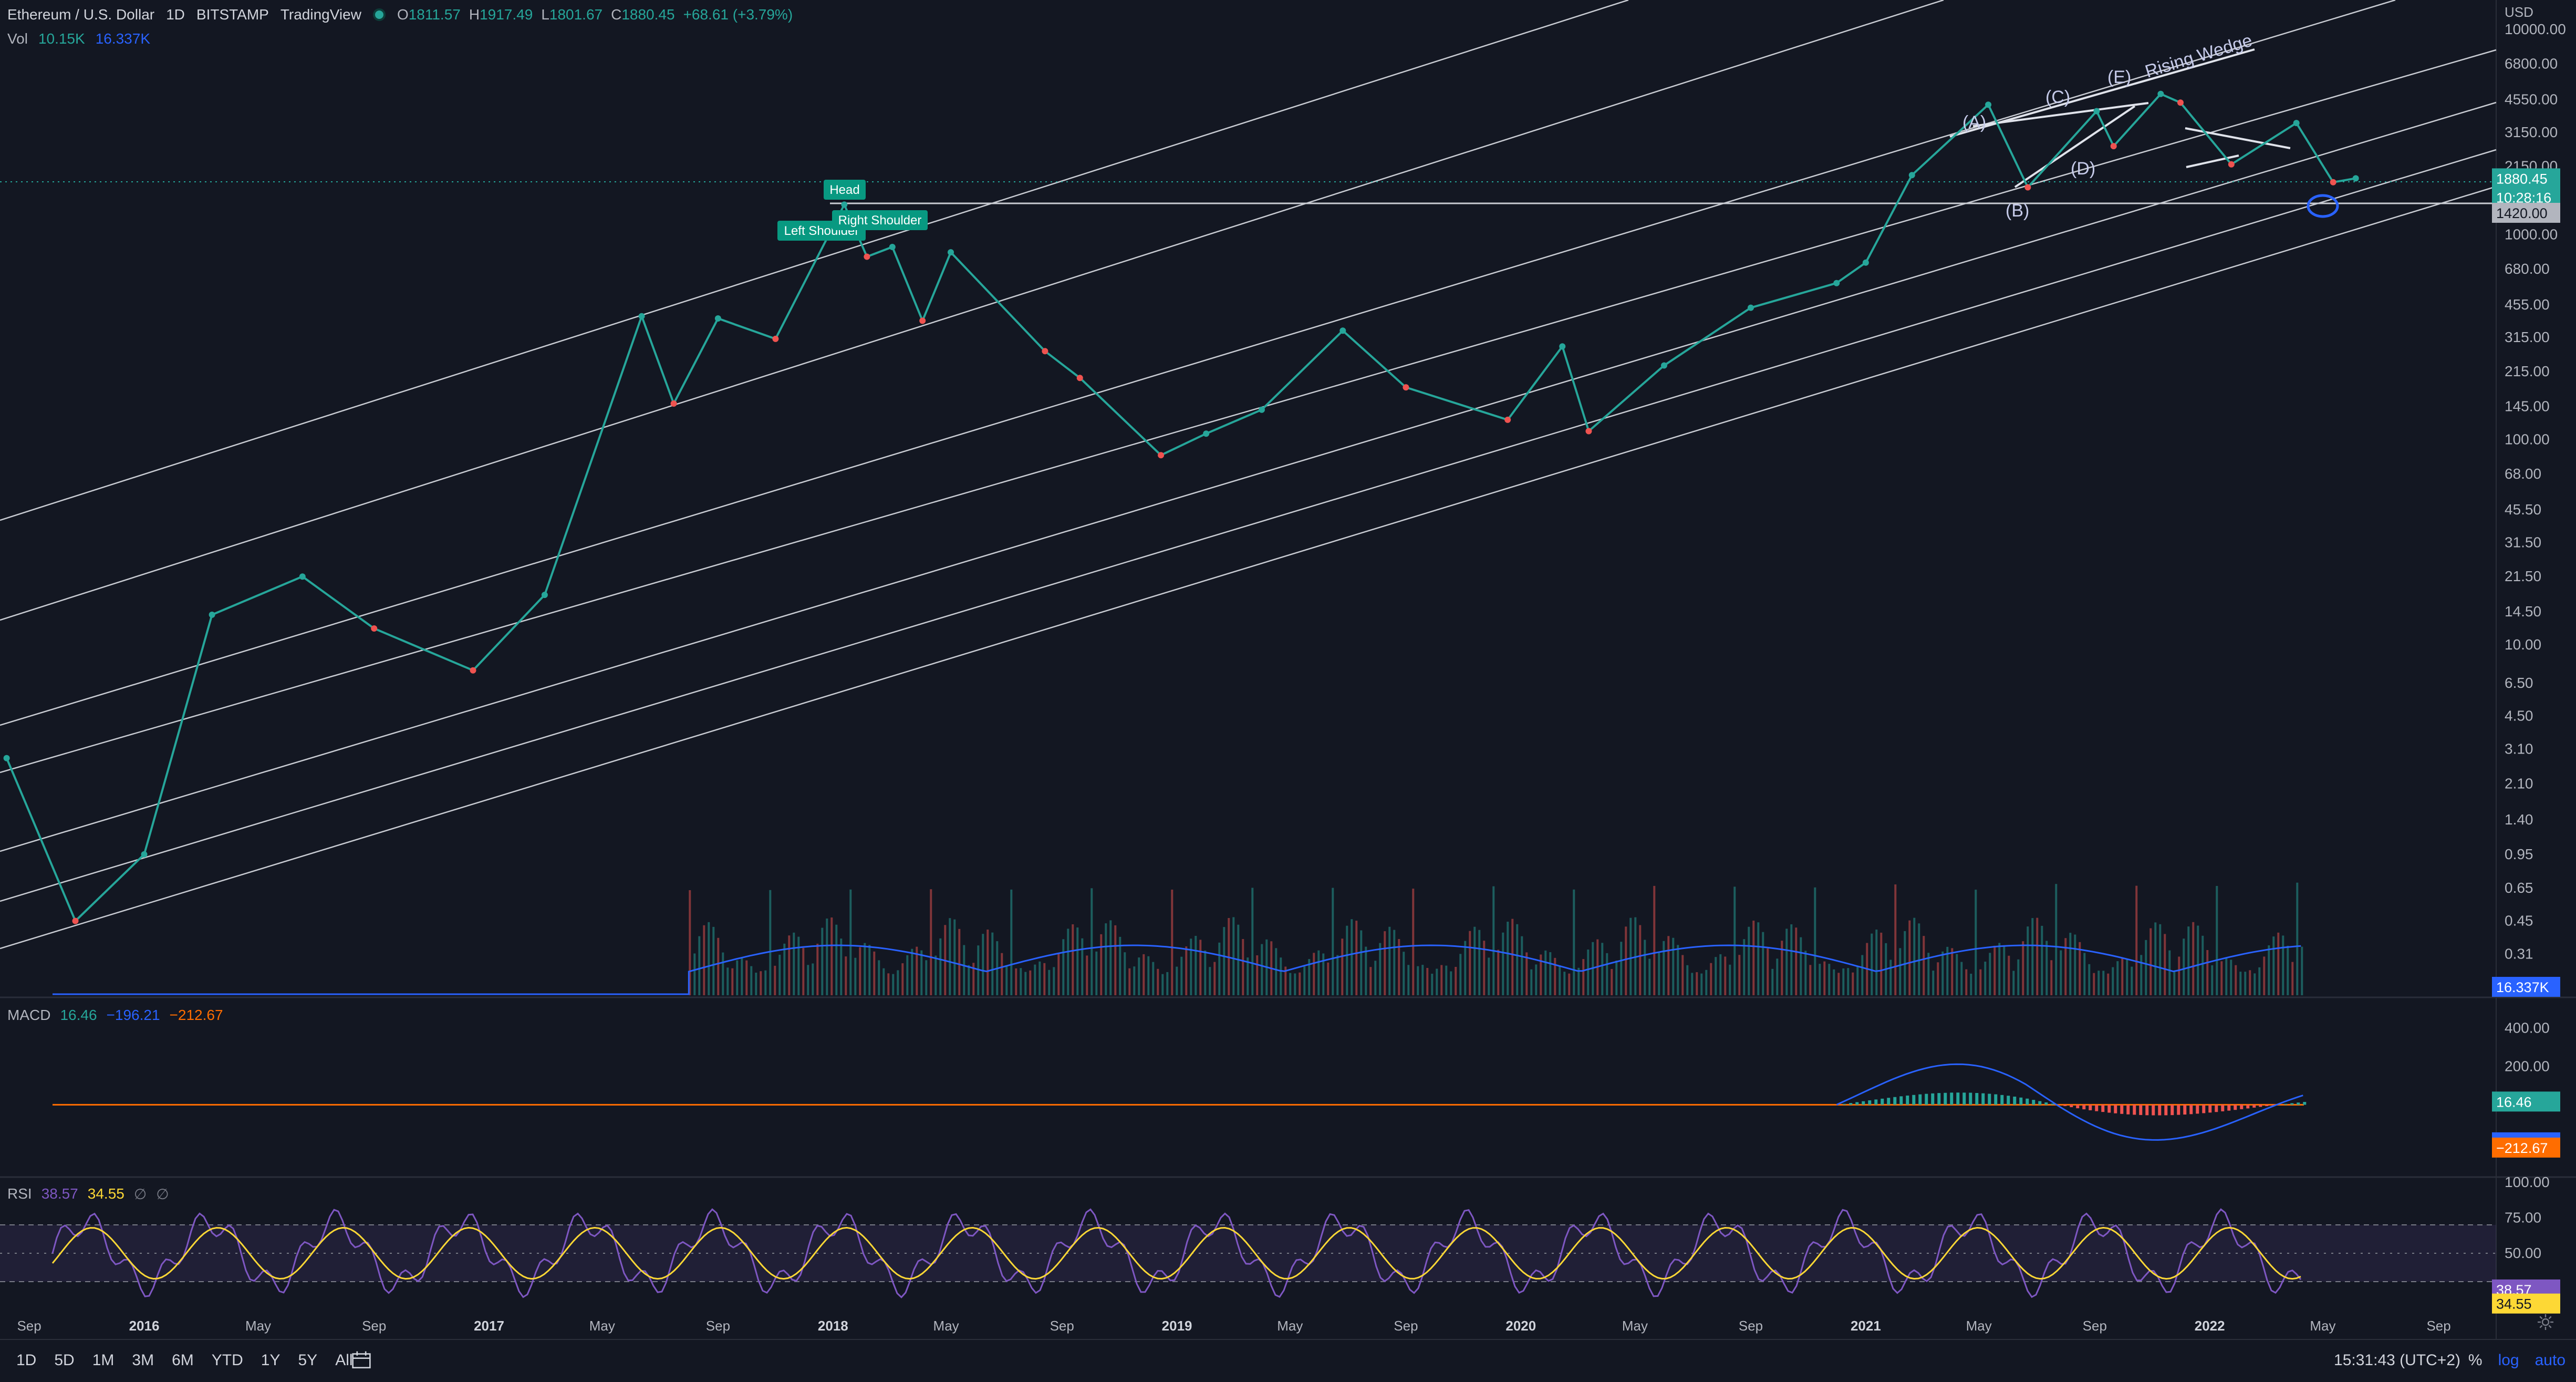 This screenshot has height=1382, width=2576. Describe the element at coordinates (2397, 1360) in the screenshot. I see `clock: 15:31:43 (UTC+2)` at that location.